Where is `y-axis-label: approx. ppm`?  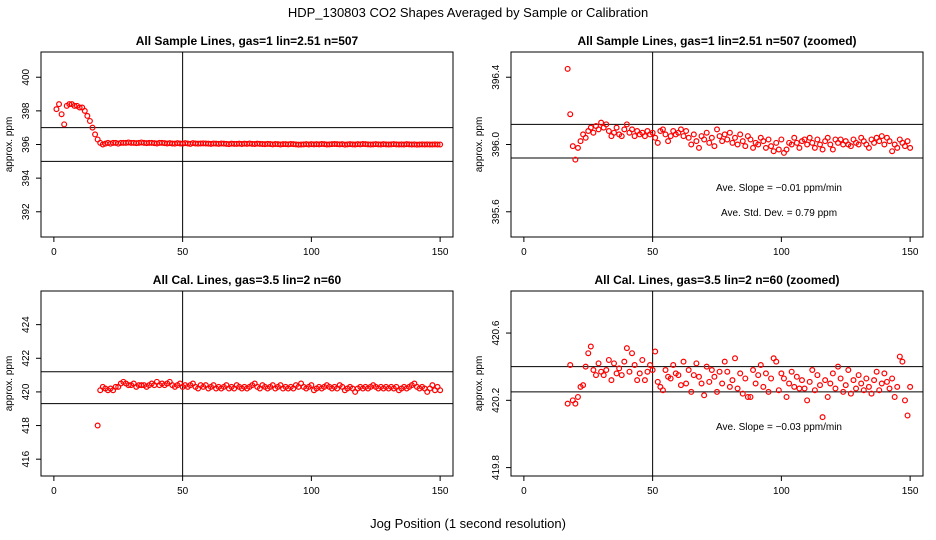
y-axis-label: approx. ppm is located at coordinates (479, 145).